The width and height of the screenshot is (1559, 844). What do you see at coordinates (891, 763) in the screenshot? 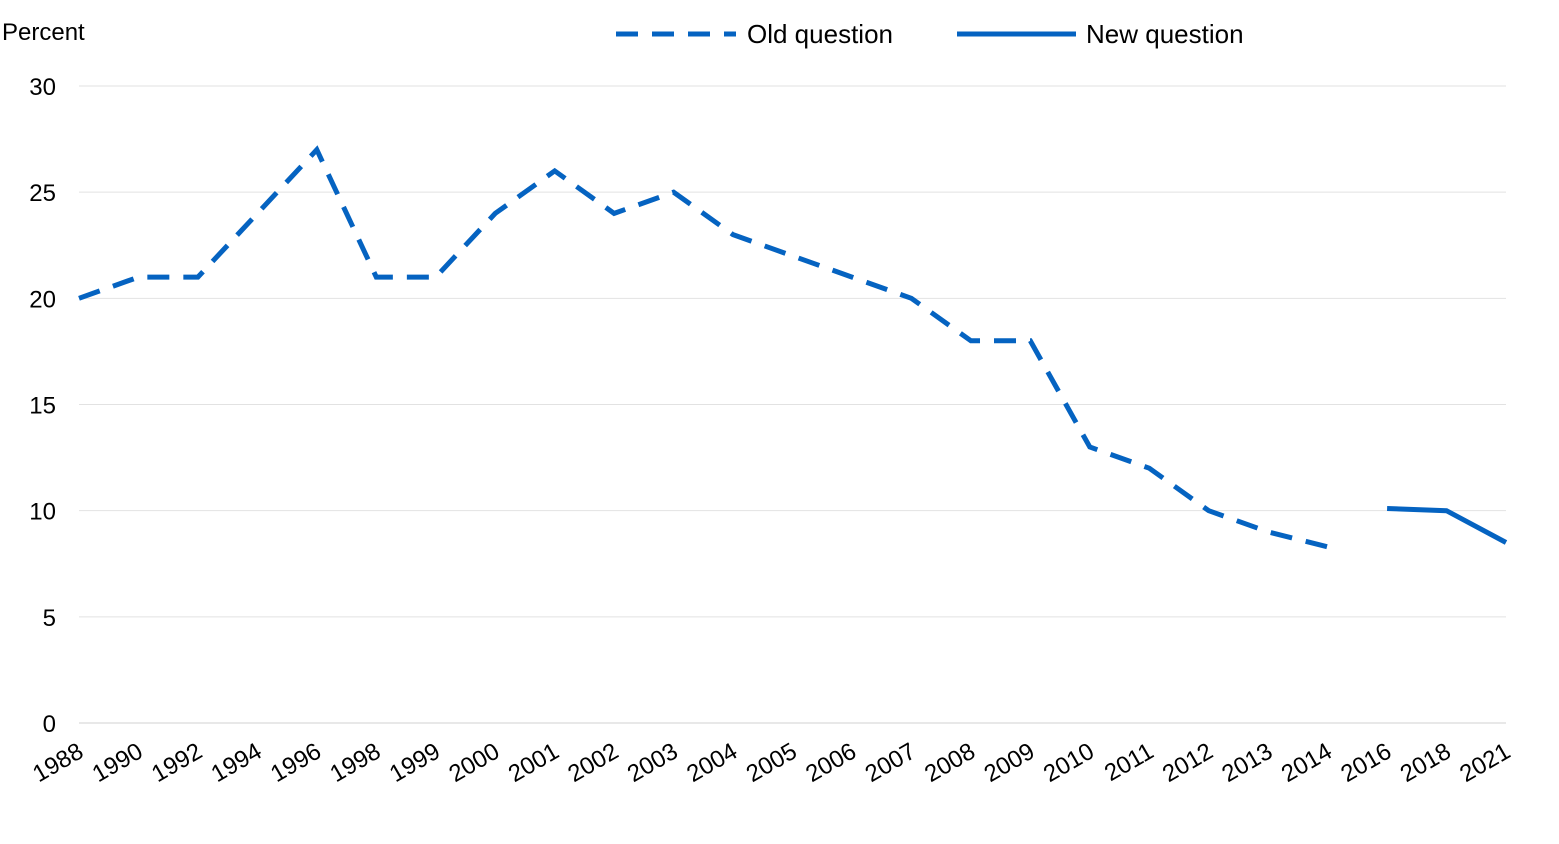
I see `x-tick-label: 2007` at bounding box center [891, 763].